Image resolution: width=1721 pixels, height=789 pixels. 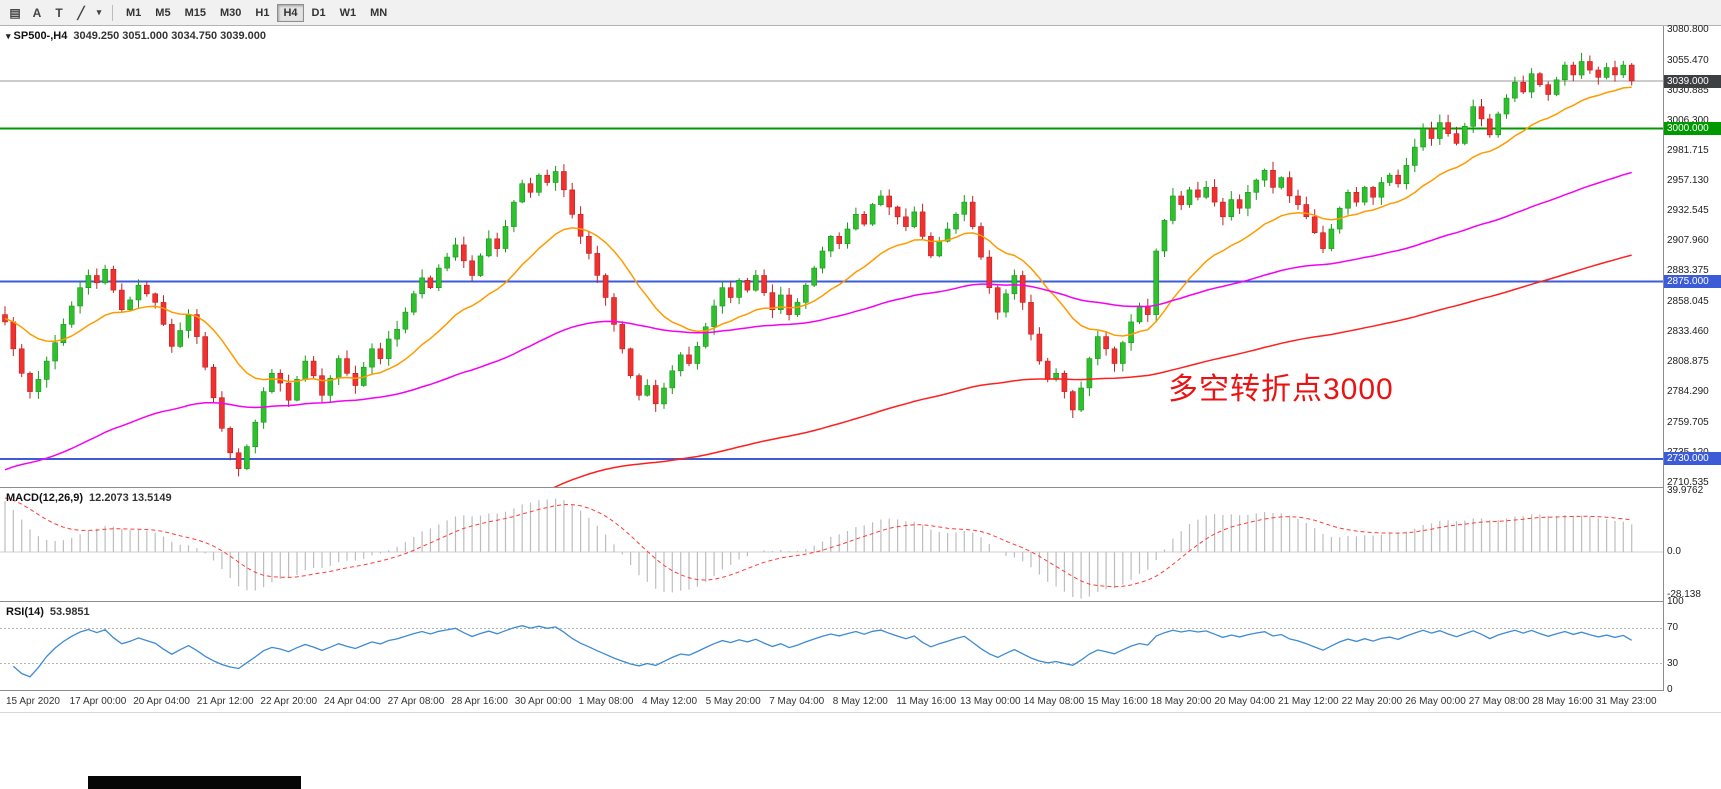 I want to click on price-tick: 3055.470, so click(x=1688, y=60).